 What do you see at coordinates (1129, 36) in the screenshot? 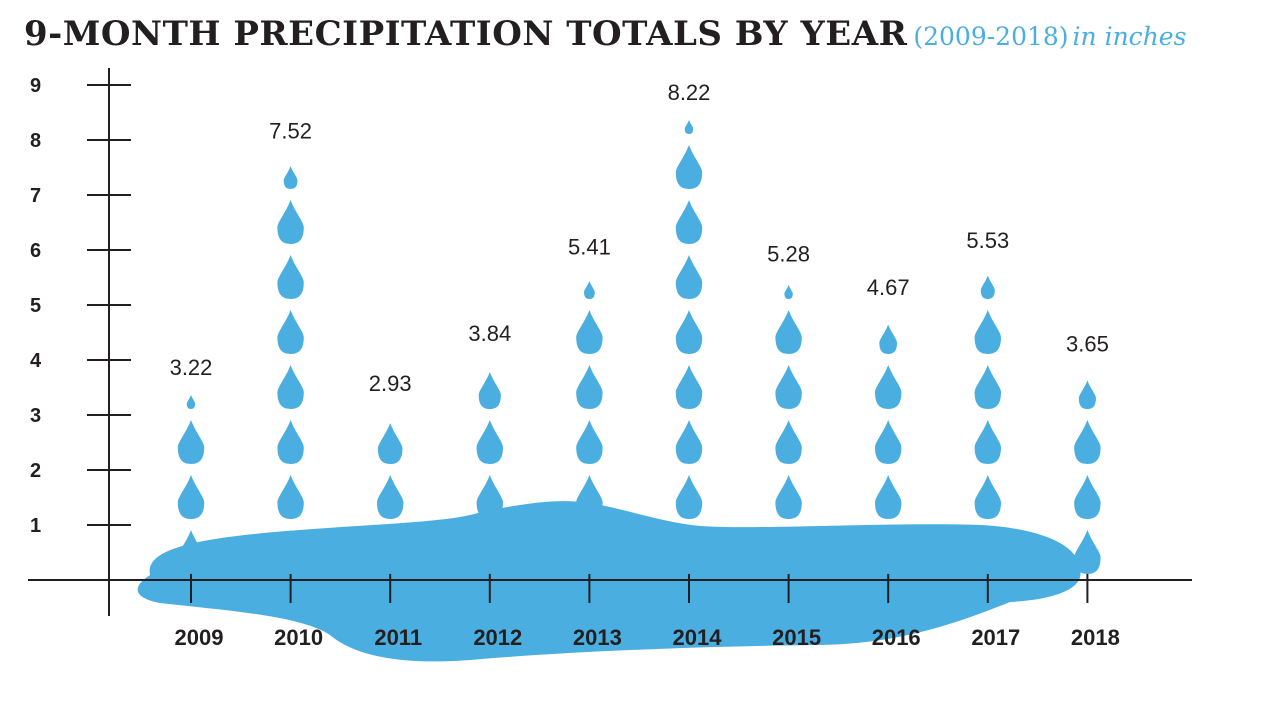
I see `title-unit: in inches` at bounding box center [1129, 36].